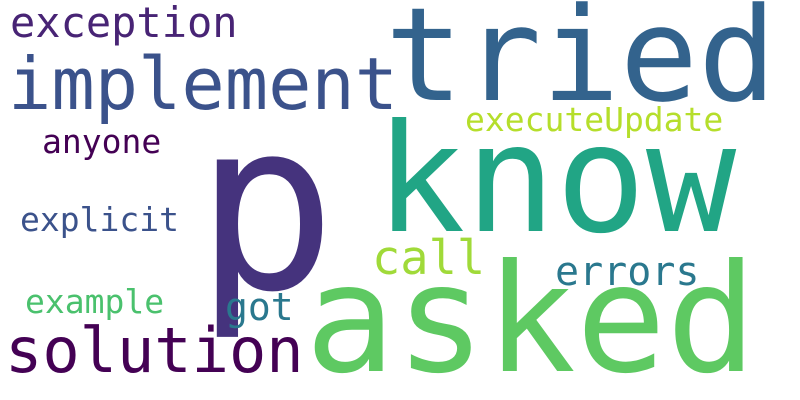 The image size is (800, 400). Describe the element at coordinates (154, 350) in the screenshot. I see `word-solution: solution` at that location.